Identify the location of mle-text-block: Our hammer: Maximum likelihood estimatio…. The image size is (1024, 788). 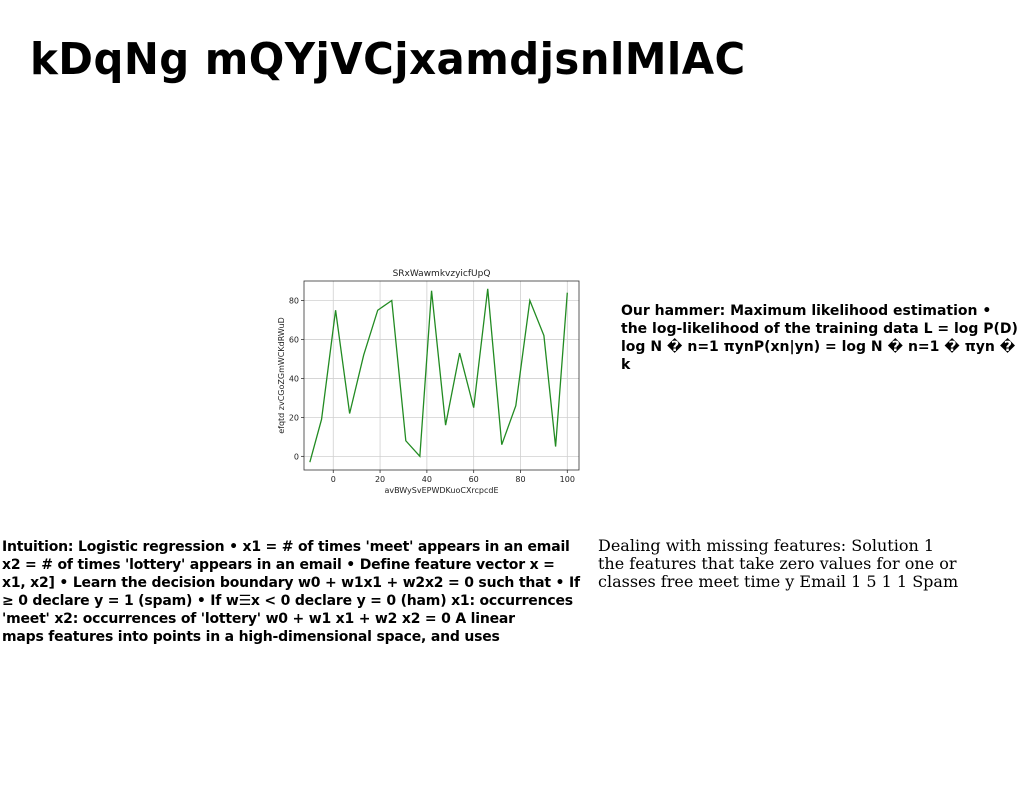
(819, 338).